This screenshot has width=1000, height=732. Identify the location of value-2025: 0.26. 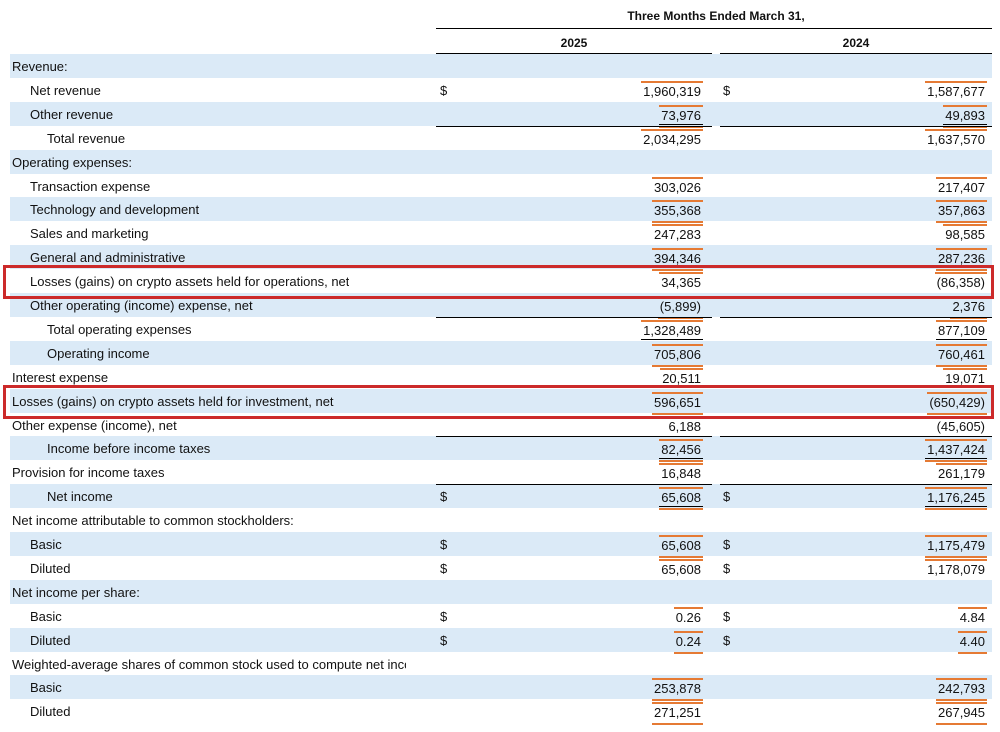
(688, 618).